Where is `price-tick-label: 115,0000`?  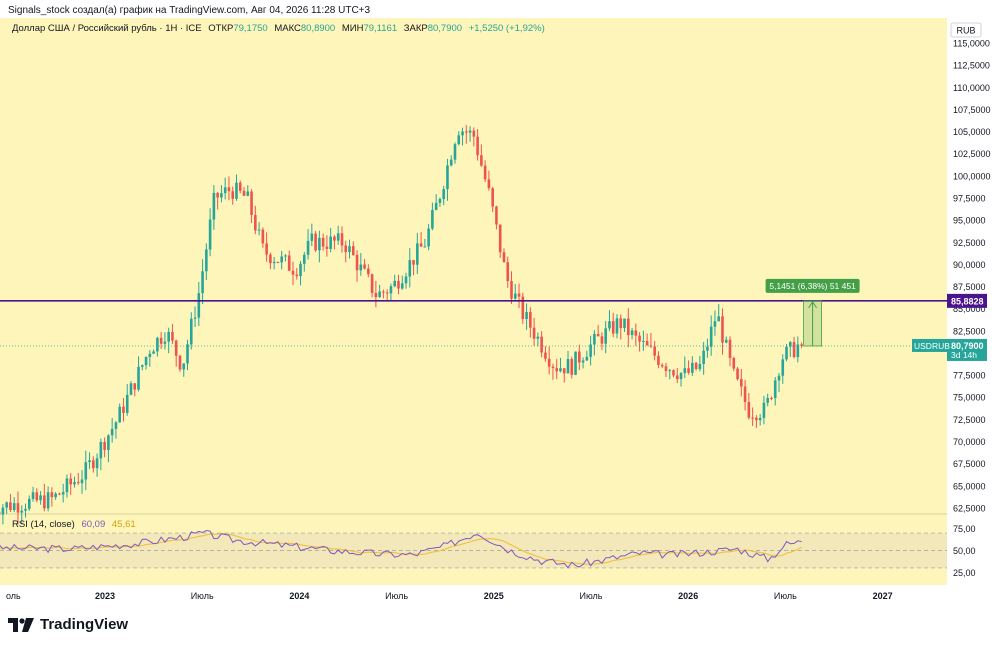 price-tick-label: 115,0000 is located at coordinates (971, 44).